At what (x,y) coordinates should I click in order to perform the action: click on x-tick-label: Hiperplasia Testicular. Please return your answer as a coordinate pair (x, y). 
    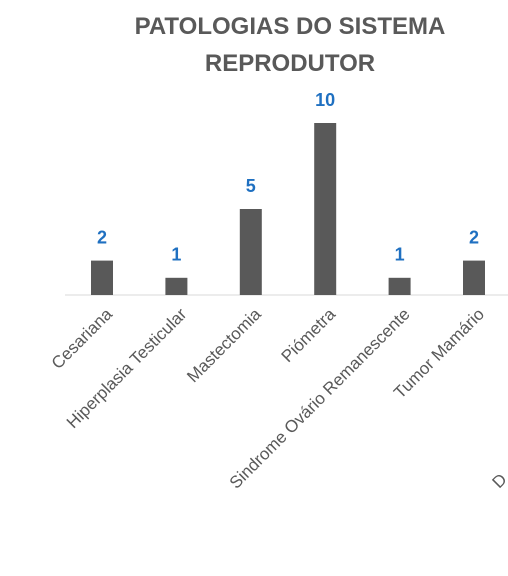
    Looking at the image, I should click on (127, 368).